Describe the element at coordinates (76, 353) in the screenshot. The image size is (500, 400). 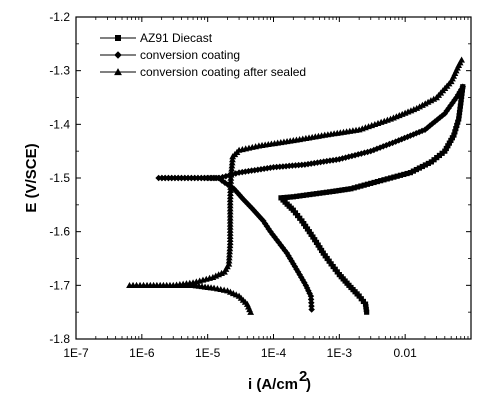
I see `x-tick-label: 1E-7` at that location.